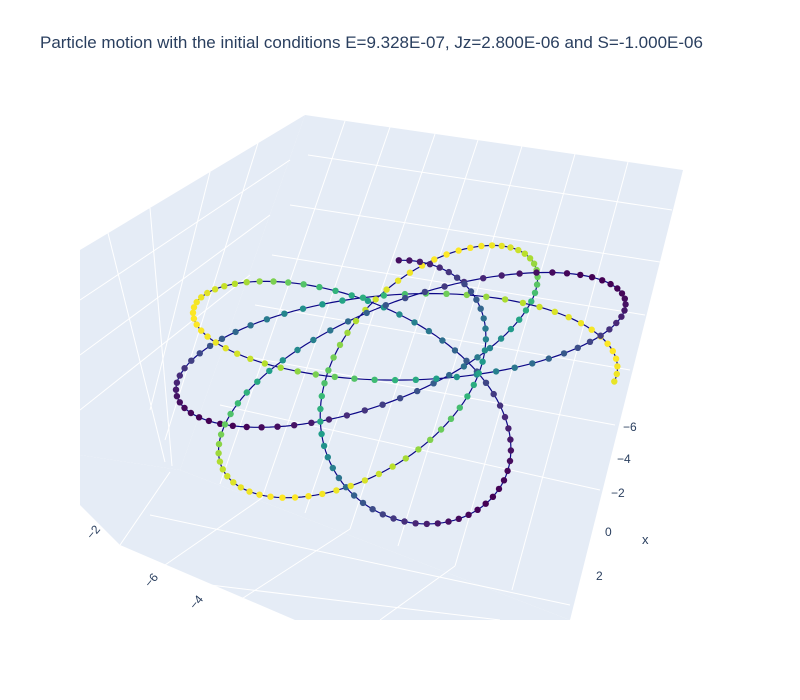  Describe the element at coordinates (618, 493) in the screenshot. I see `x-tick-label: −2` at that location.